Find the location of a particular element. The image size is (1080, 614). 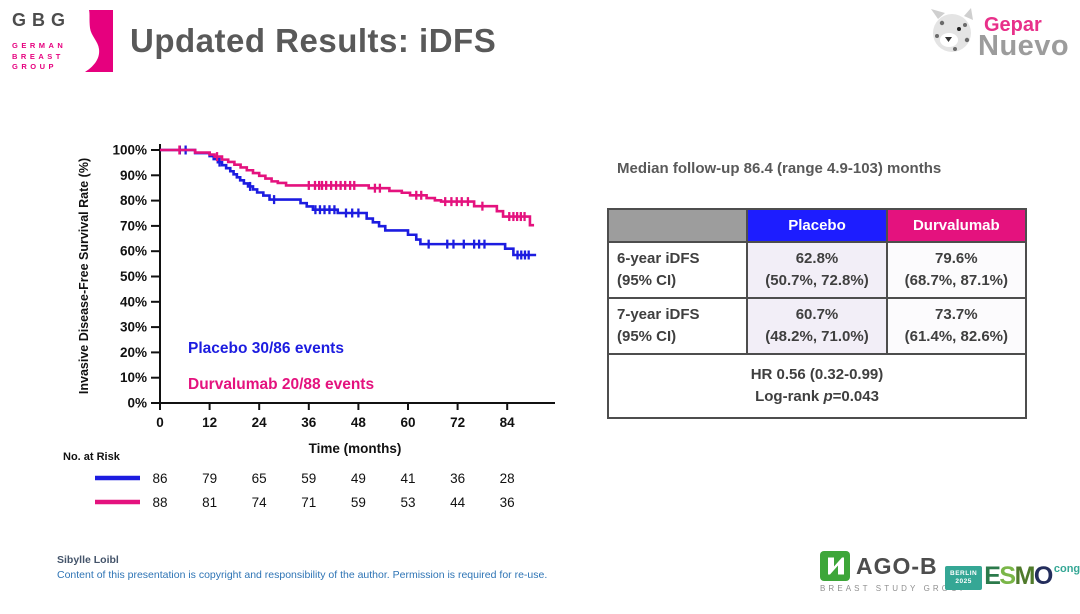

at-risk-value-placebo: 36 is located at coordinates (457, 478).